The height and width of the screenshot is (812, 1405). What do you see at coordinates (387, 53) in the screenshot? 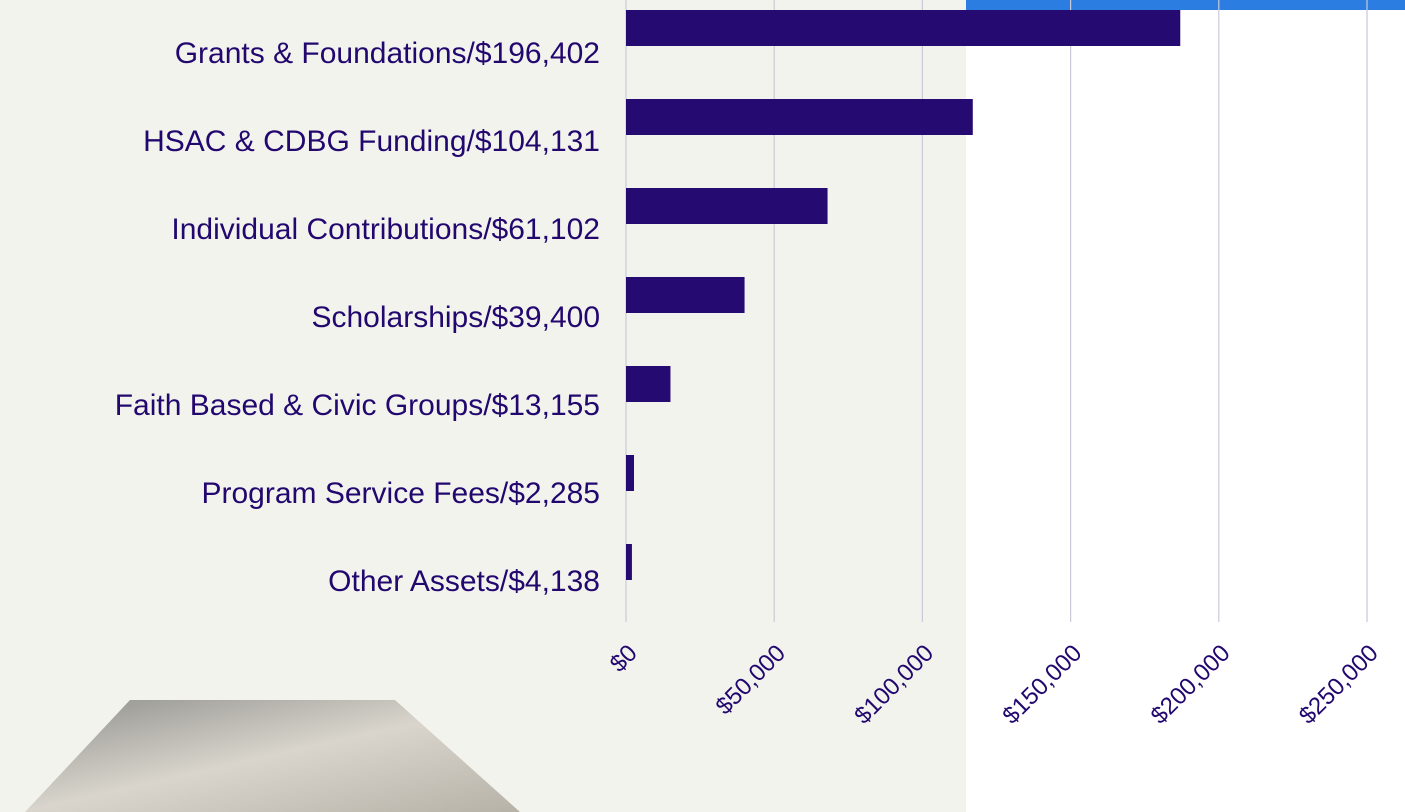
I see `y-tick-label: Grants & Foundations/$196,402` at bounding box center [387, 53].